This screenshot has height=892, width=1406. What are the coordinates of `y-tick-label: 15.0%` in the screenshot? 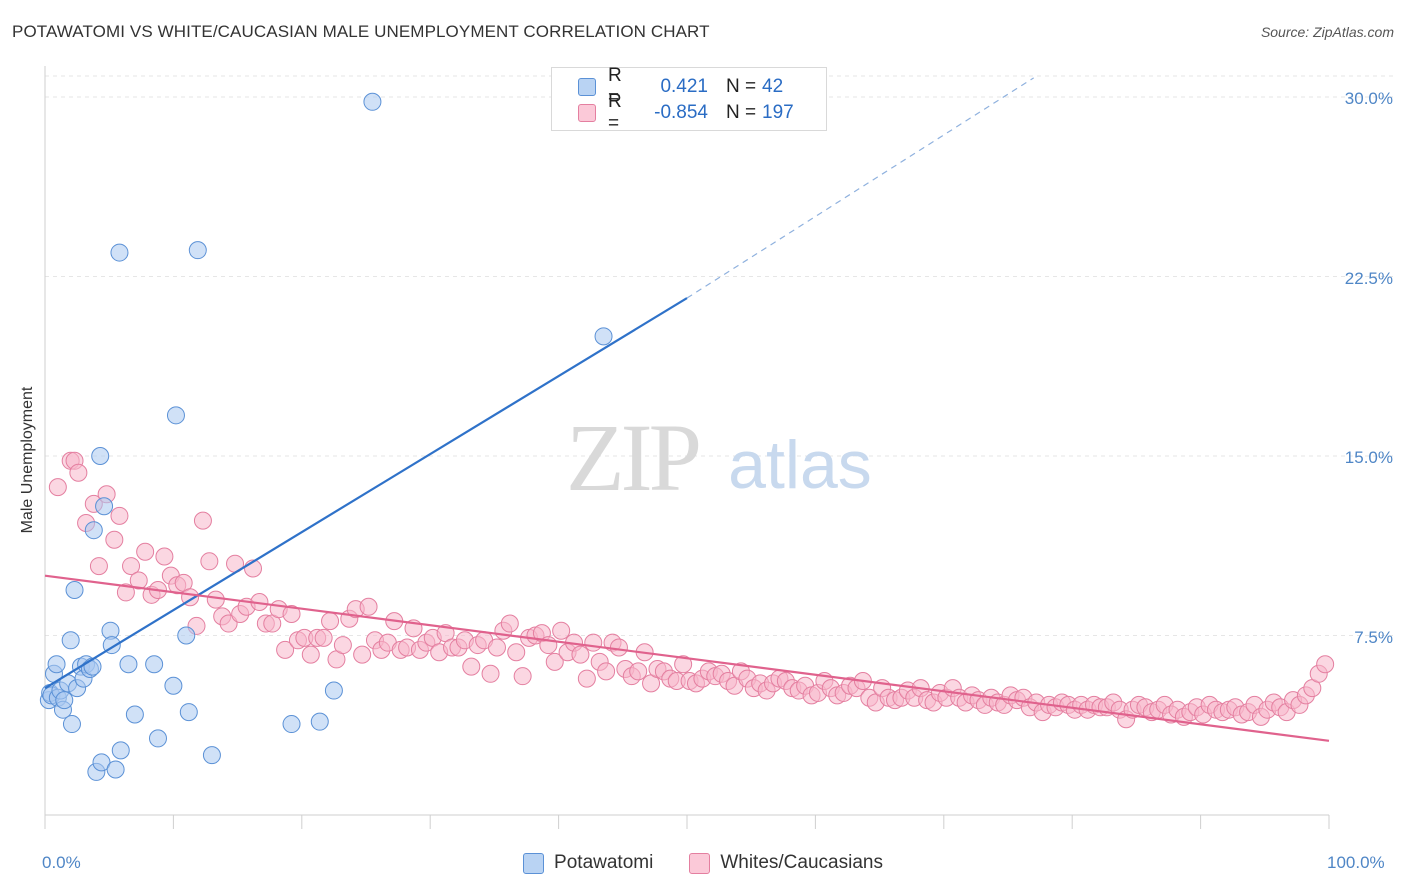 It's located at (1368, 457).